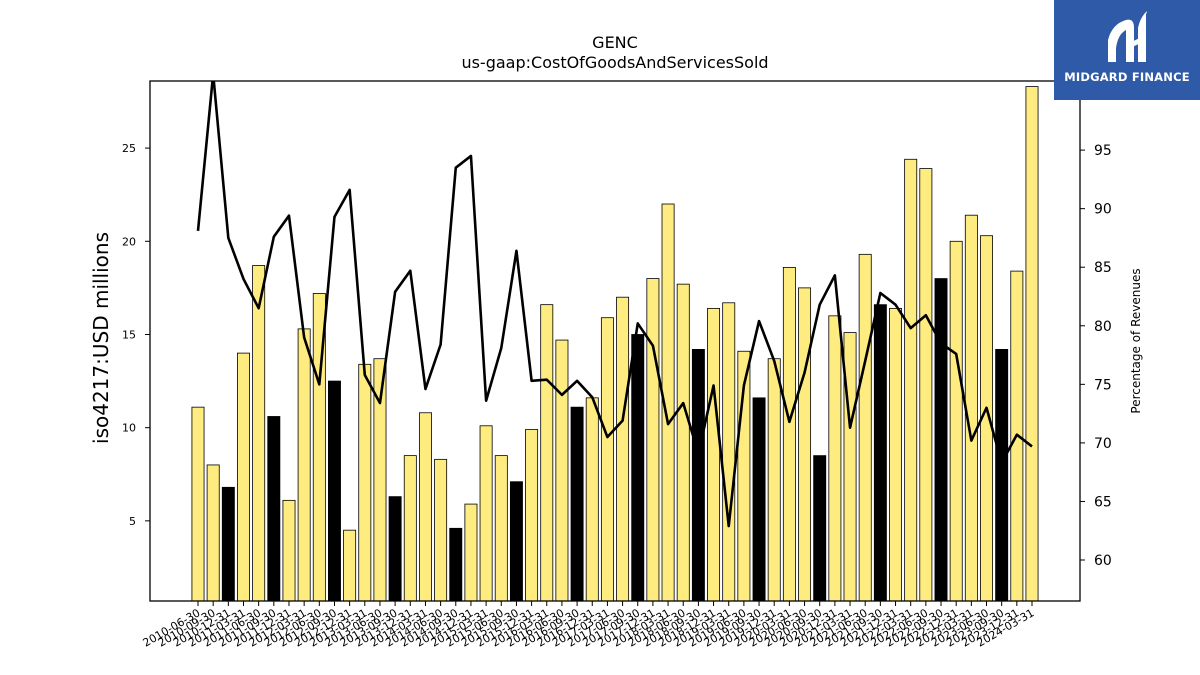 Image resolution: width=1200 pixels, height=675 pixels. What do you see at coordinates (1127, 37) in the screenshot?
I see `logo-mark-icon` at bounding box center [1127, 37].